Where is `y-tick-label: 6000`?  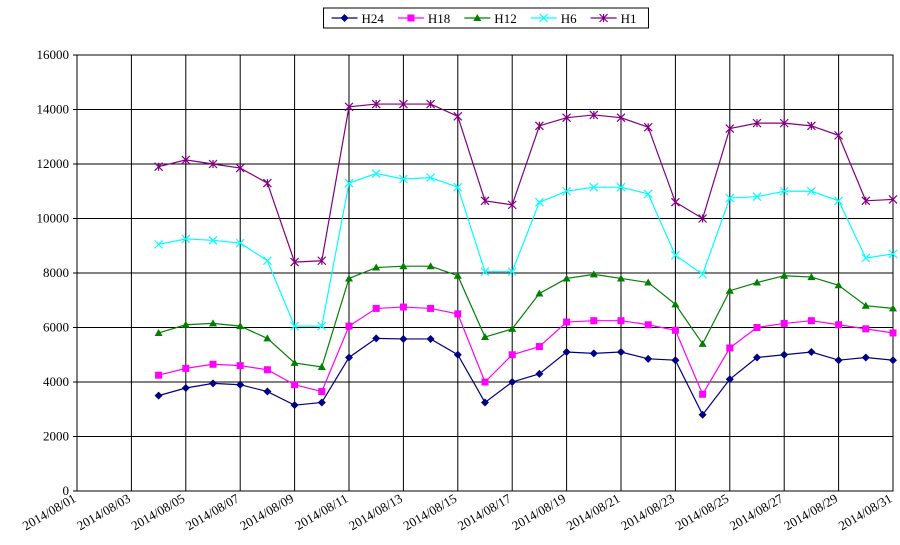 y-tick-label: 6000 is located at coordinates (56, 327).